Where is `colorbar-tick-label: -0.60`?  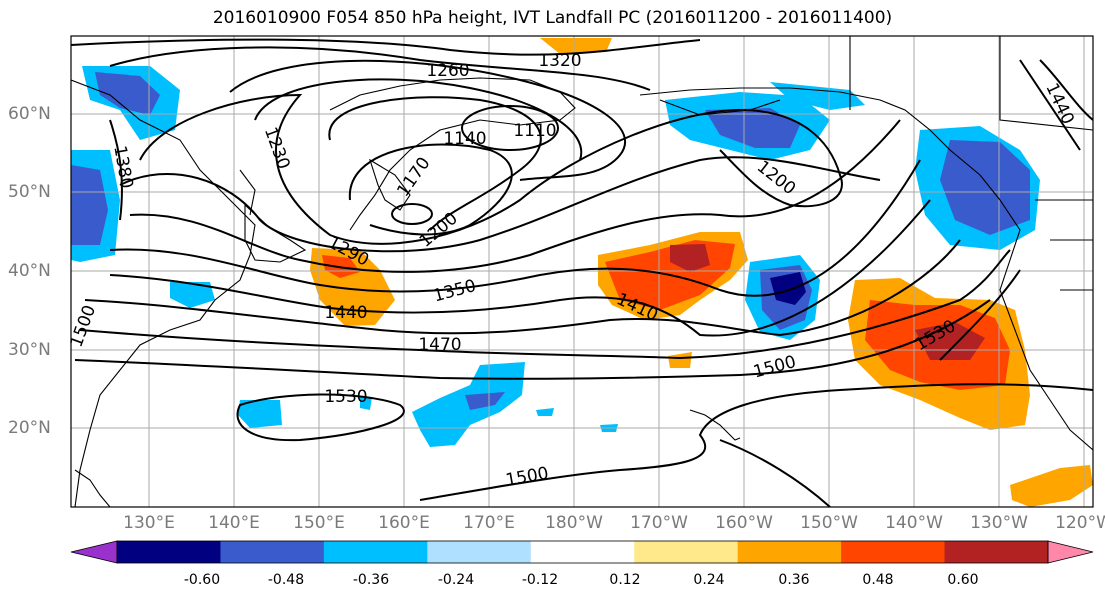 colorbar-tick-label: -0.60 is located at coordinates (202, 580).